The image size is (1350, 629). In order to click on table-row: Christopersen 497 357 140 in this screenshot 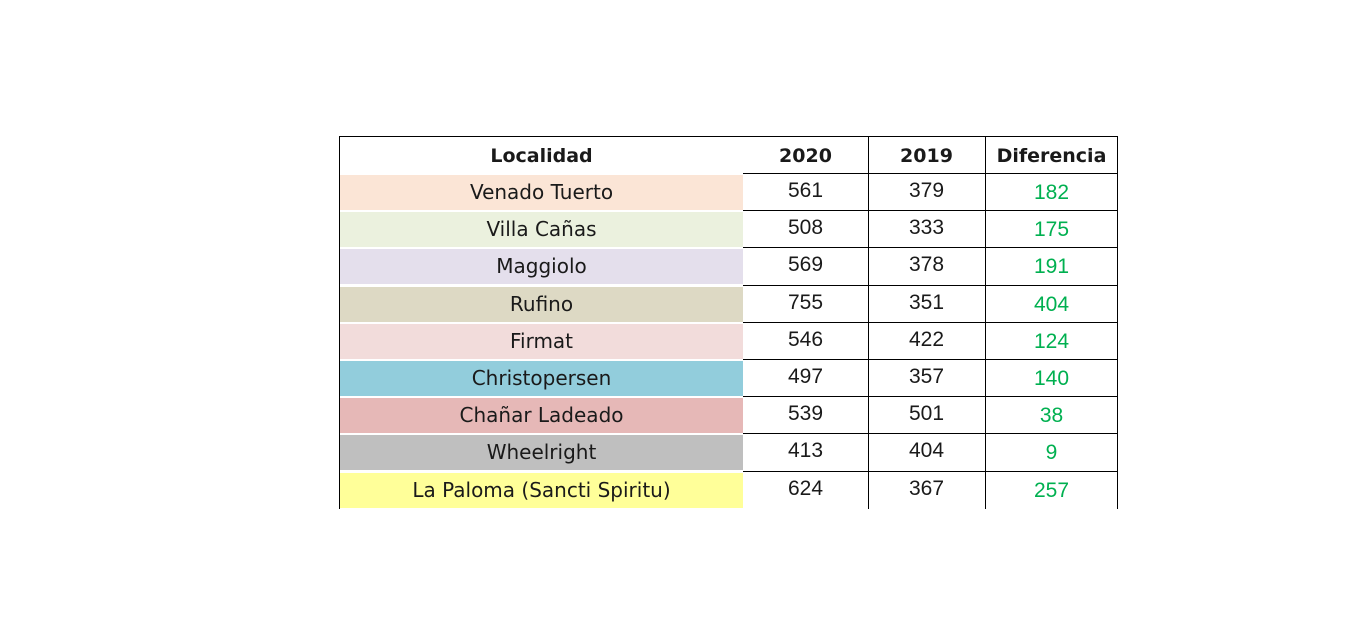, I will do `click(729, 378)`.